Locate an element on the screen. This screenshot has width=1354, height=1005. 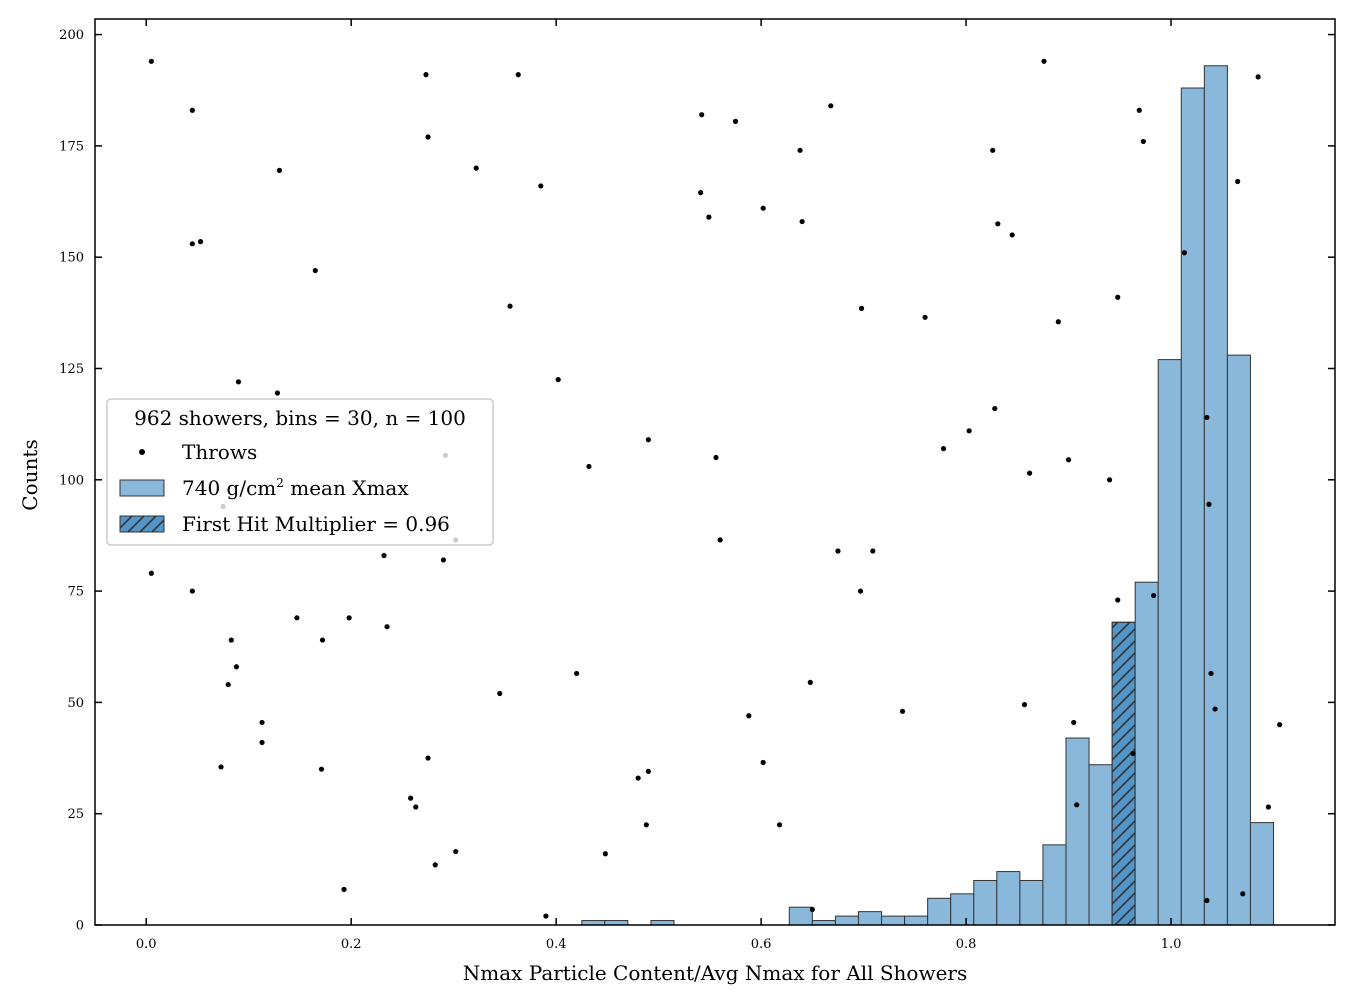
legend-hatch-swatch-pattern is located at coordinates (142, 524).